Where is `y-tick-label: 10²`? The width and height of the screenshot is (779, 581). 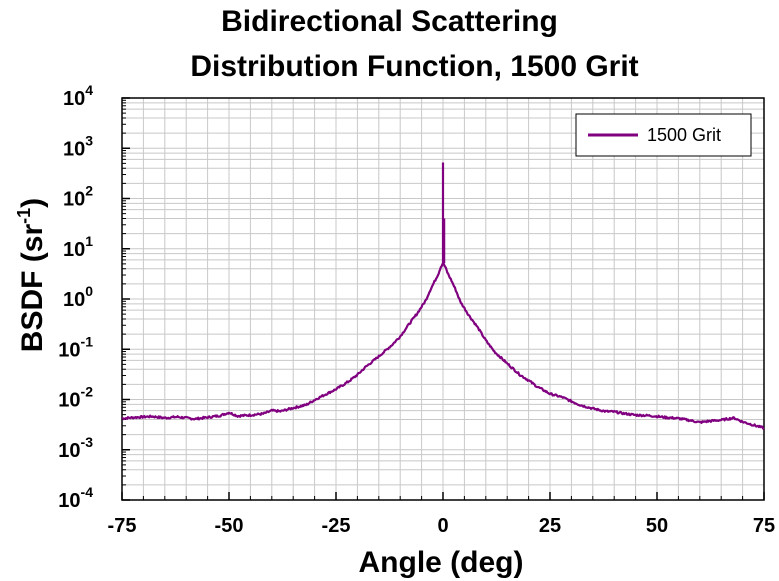 y-tick-label: 10² is located at coordinates (78, 197).